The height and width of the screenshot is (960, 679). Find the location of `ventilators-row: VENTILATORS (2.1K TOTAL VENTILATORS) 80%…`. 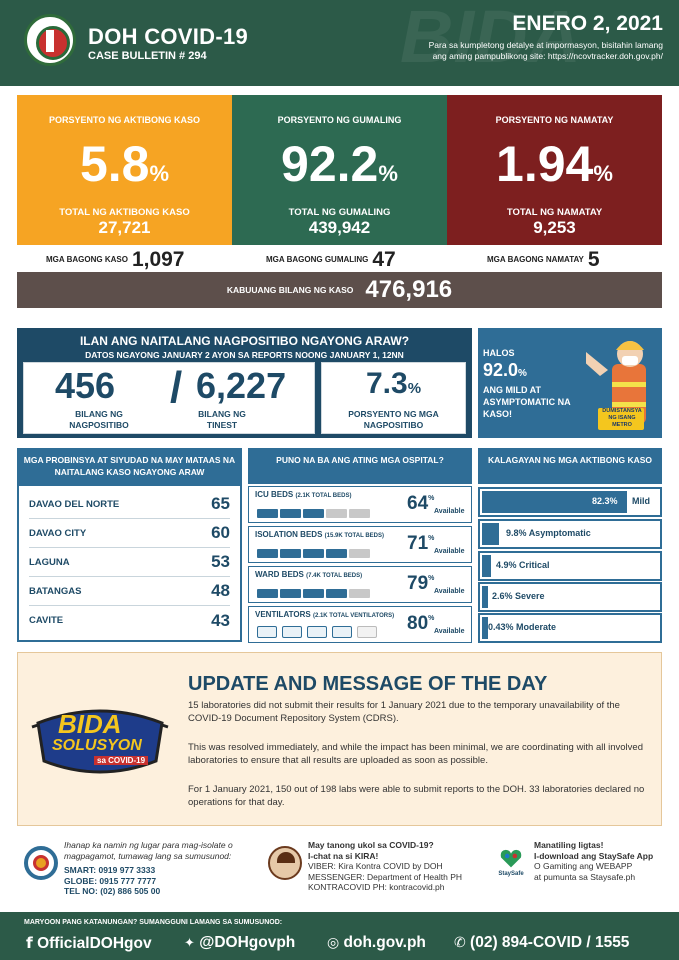

ventilators-row: VENTILATORS (2.1K TOTAL VENTILATORS) 80%… is located at coordinates (360, 624).